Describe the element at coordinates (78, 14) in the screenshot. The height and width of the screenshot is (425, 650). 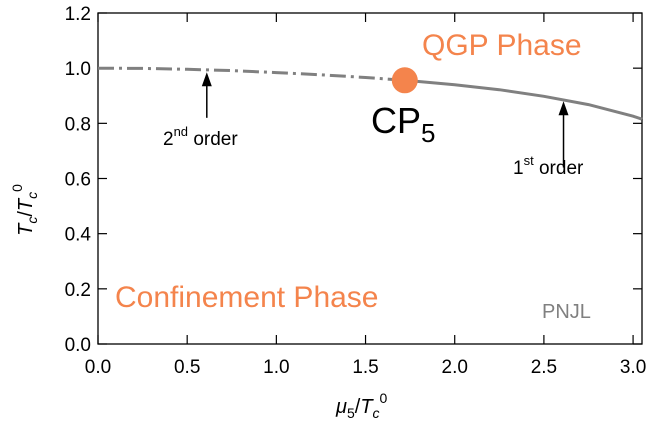
I see `y-tick-label: 1.2` at that location.